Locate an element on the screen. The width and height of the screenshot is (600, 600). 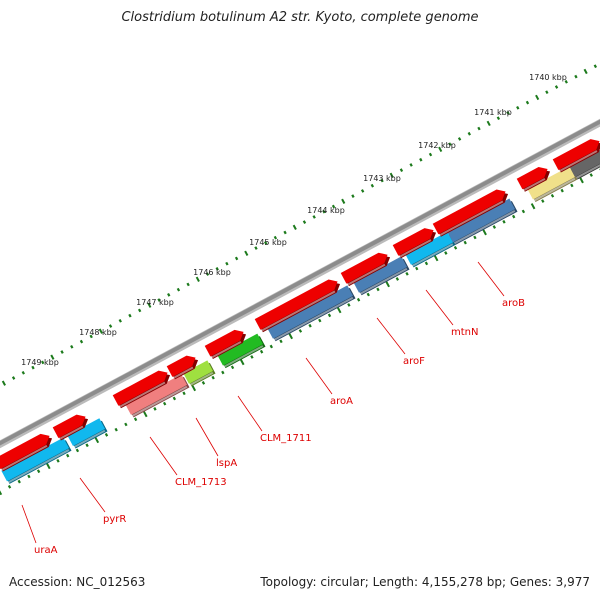
reverse-gene-11-body is located at coordinates (584, 163).